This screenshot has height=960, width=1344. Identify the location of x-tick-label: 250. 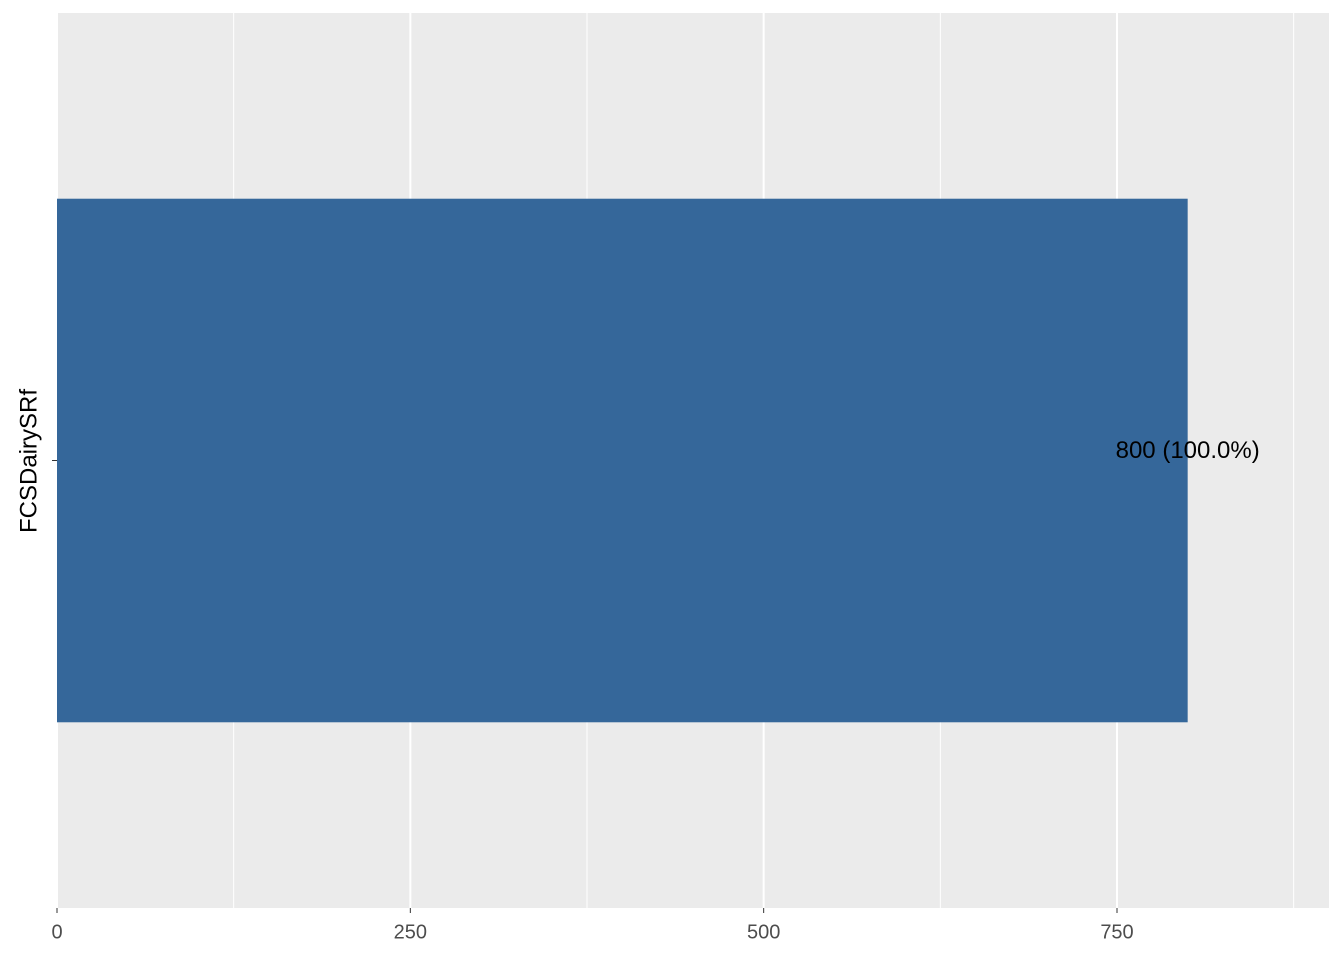
(410, 932).